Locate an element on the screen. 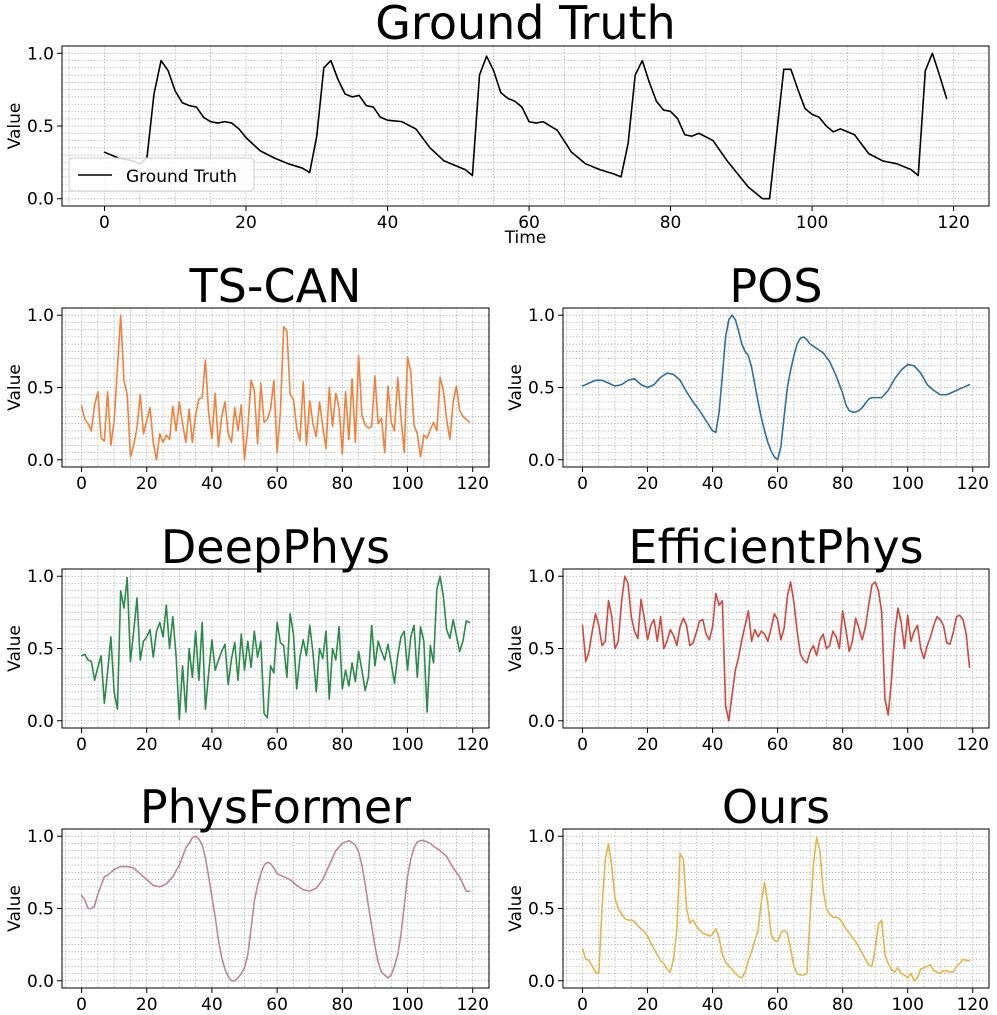  series-line-gt is located at coordinates (525, 126).